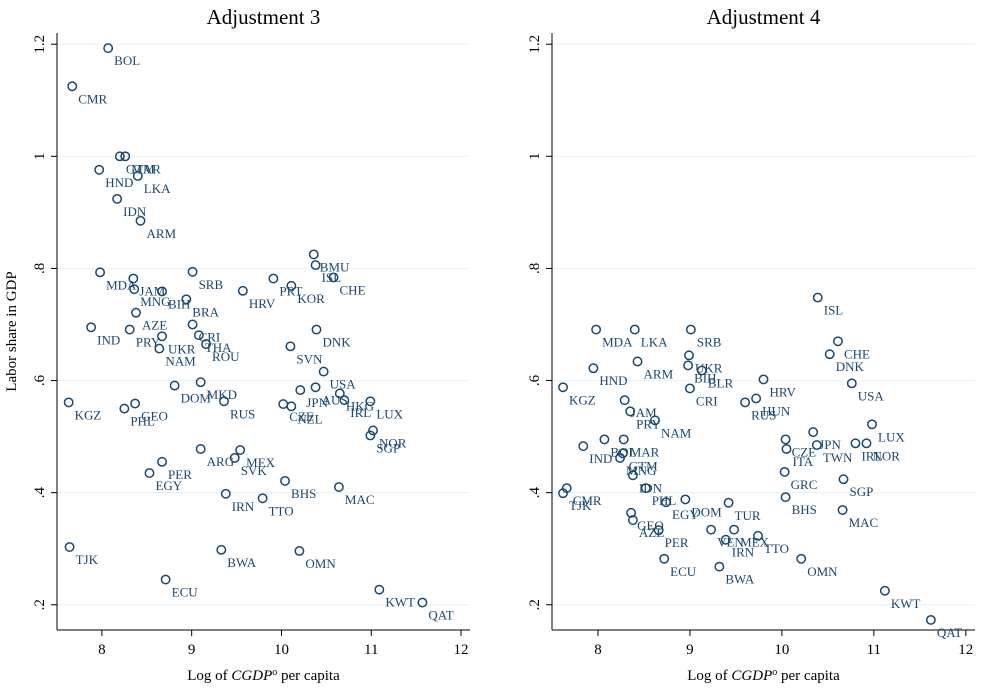 This screenshot has width=984, height=692. What do you see at coordinates (965, 650) in the screenshot?
I see `x-tick-label: 12` at bounding box center [965, 650].